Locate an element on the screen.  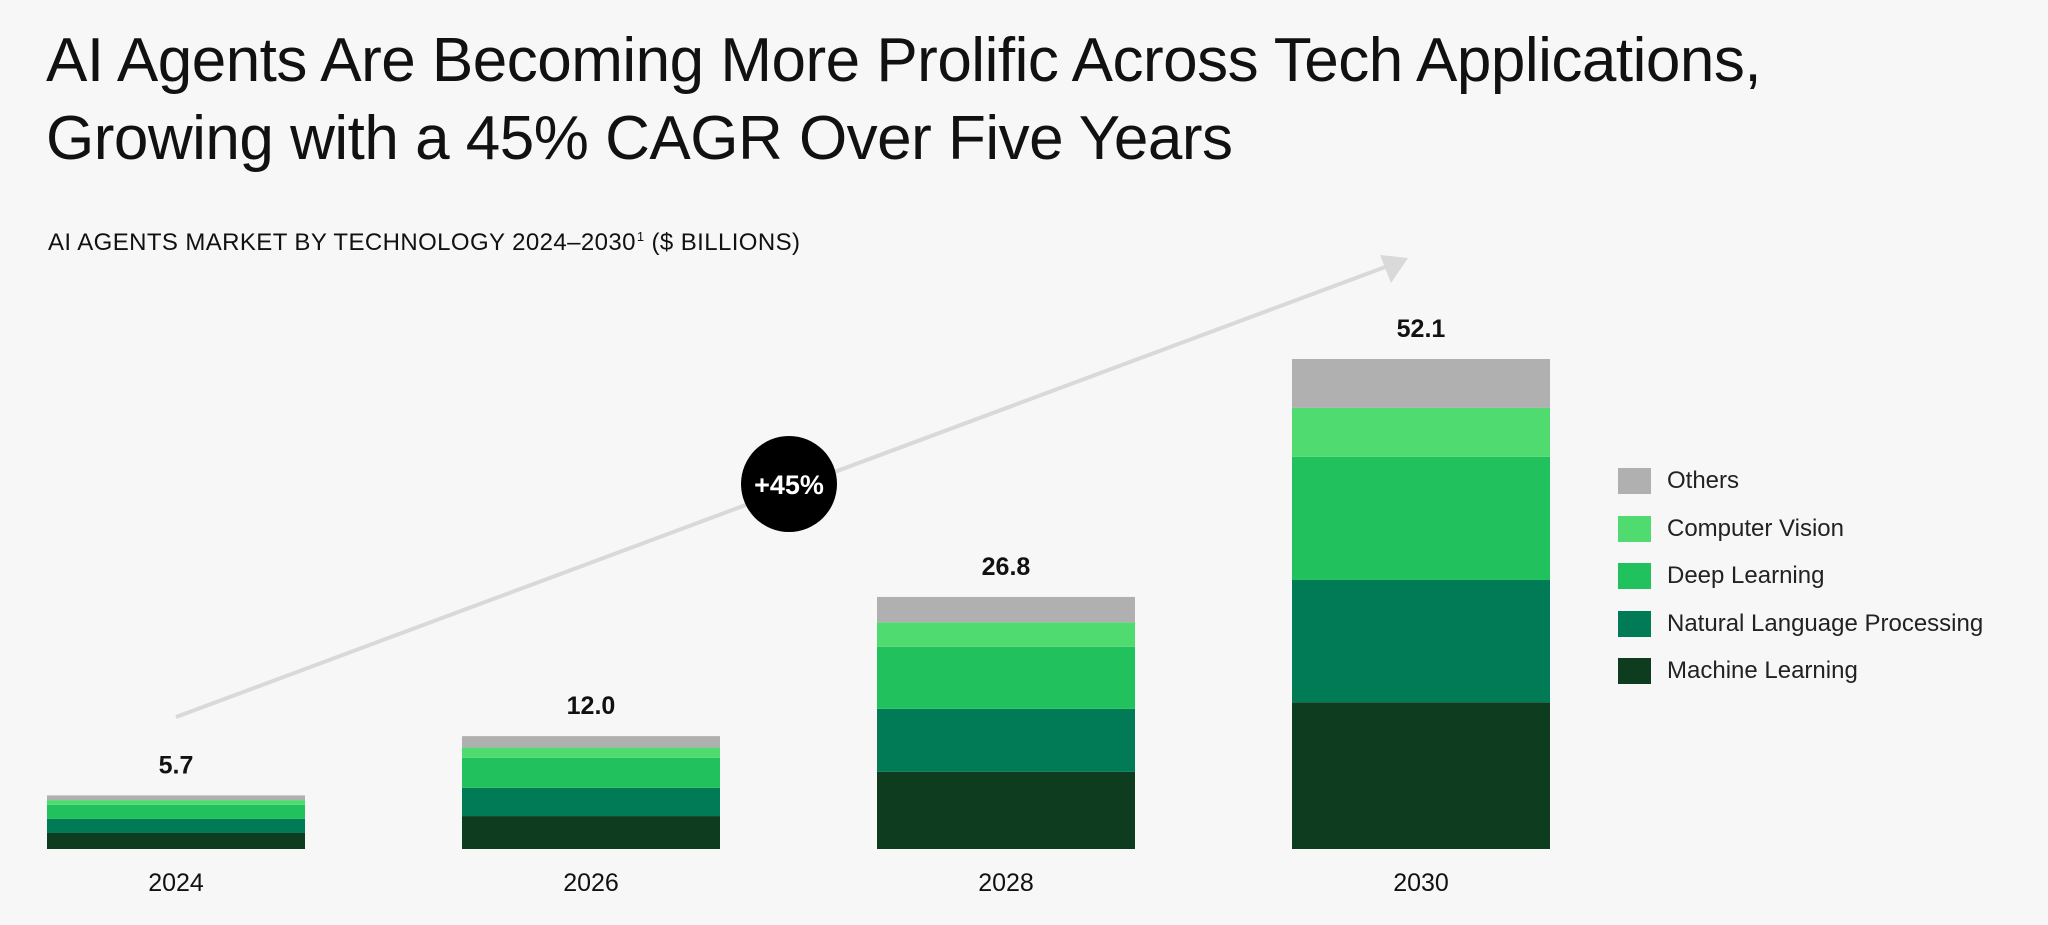
legend-swatch-computer-vision is located at coordinates (1634, 528).